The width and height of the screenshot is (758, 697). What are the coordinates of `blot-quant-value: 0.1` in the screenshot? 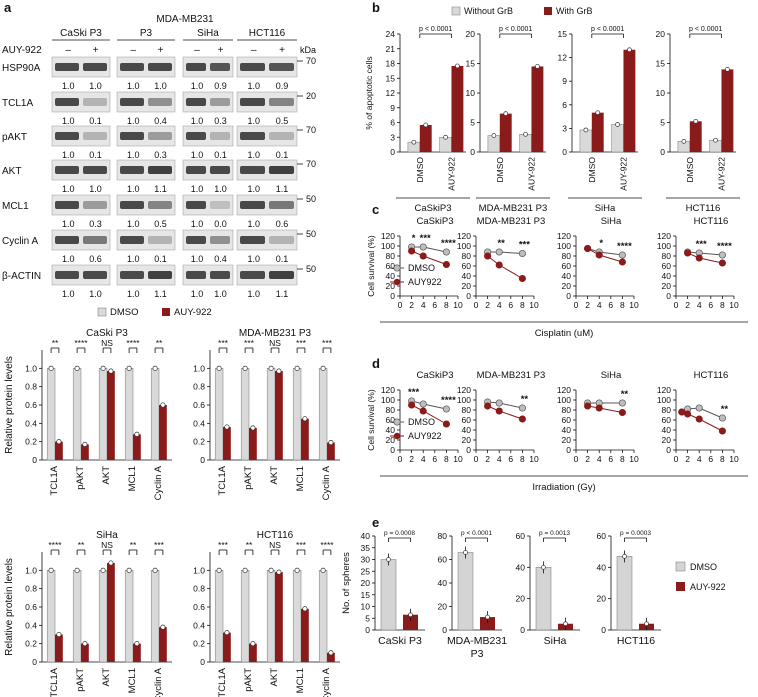 It's located at (95, 155).